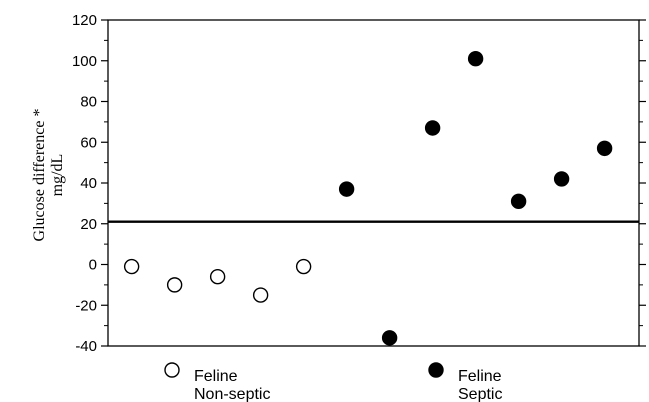 This screenshot has height=402, width=649. I want to click on y-tick-label: 0, so click(93, 265).